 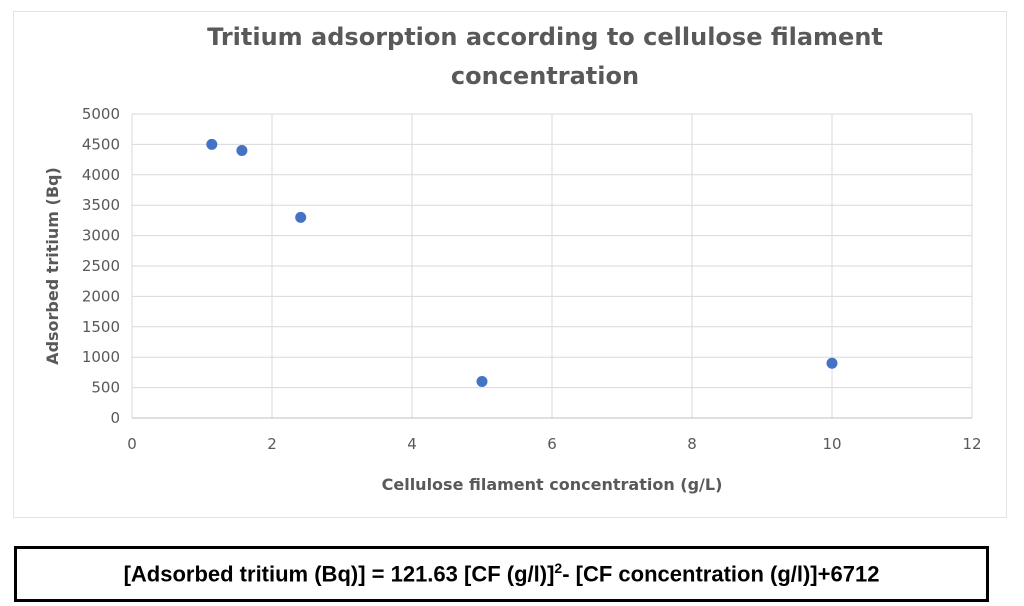 I want to click on y-tick-label: 1500, so click(x=101, y=327).